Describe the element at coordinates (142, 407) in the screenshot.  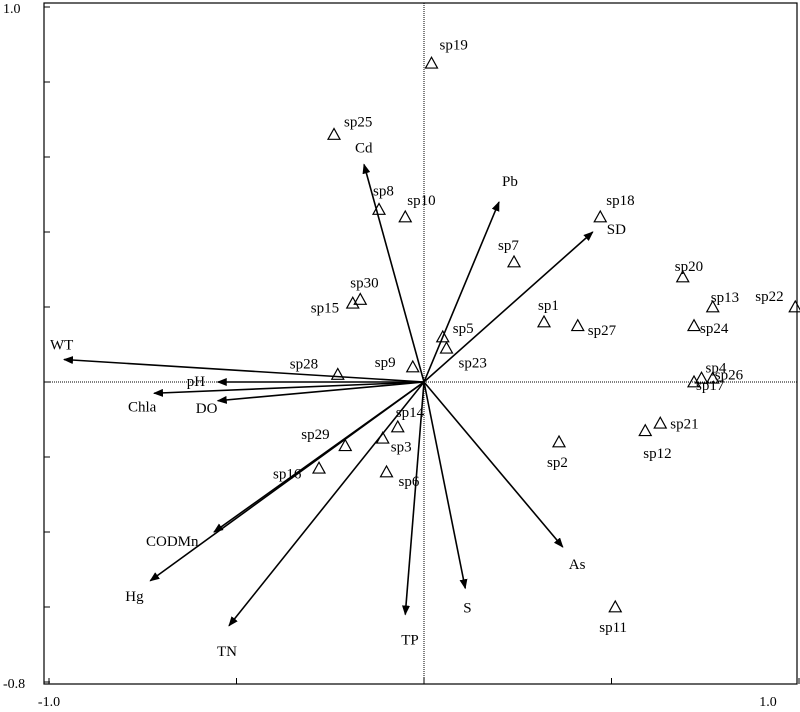
I see `vector-label: Chla` at that location.